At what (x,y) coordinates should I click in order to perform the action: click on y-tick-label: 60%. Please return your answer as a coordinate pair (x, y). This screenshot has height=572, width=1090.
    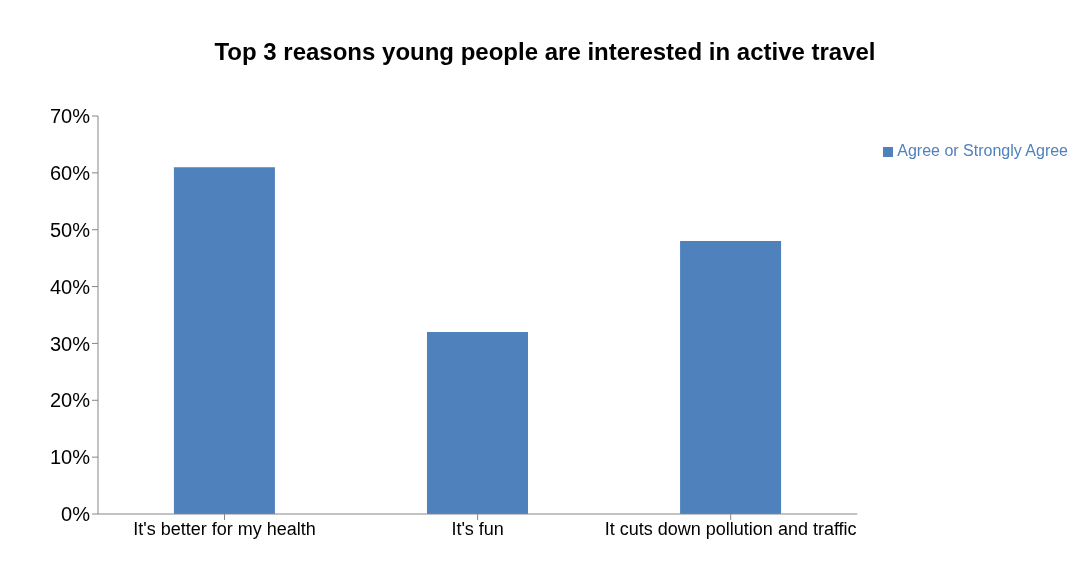
    Looking at the image, I should click on (70, 172).